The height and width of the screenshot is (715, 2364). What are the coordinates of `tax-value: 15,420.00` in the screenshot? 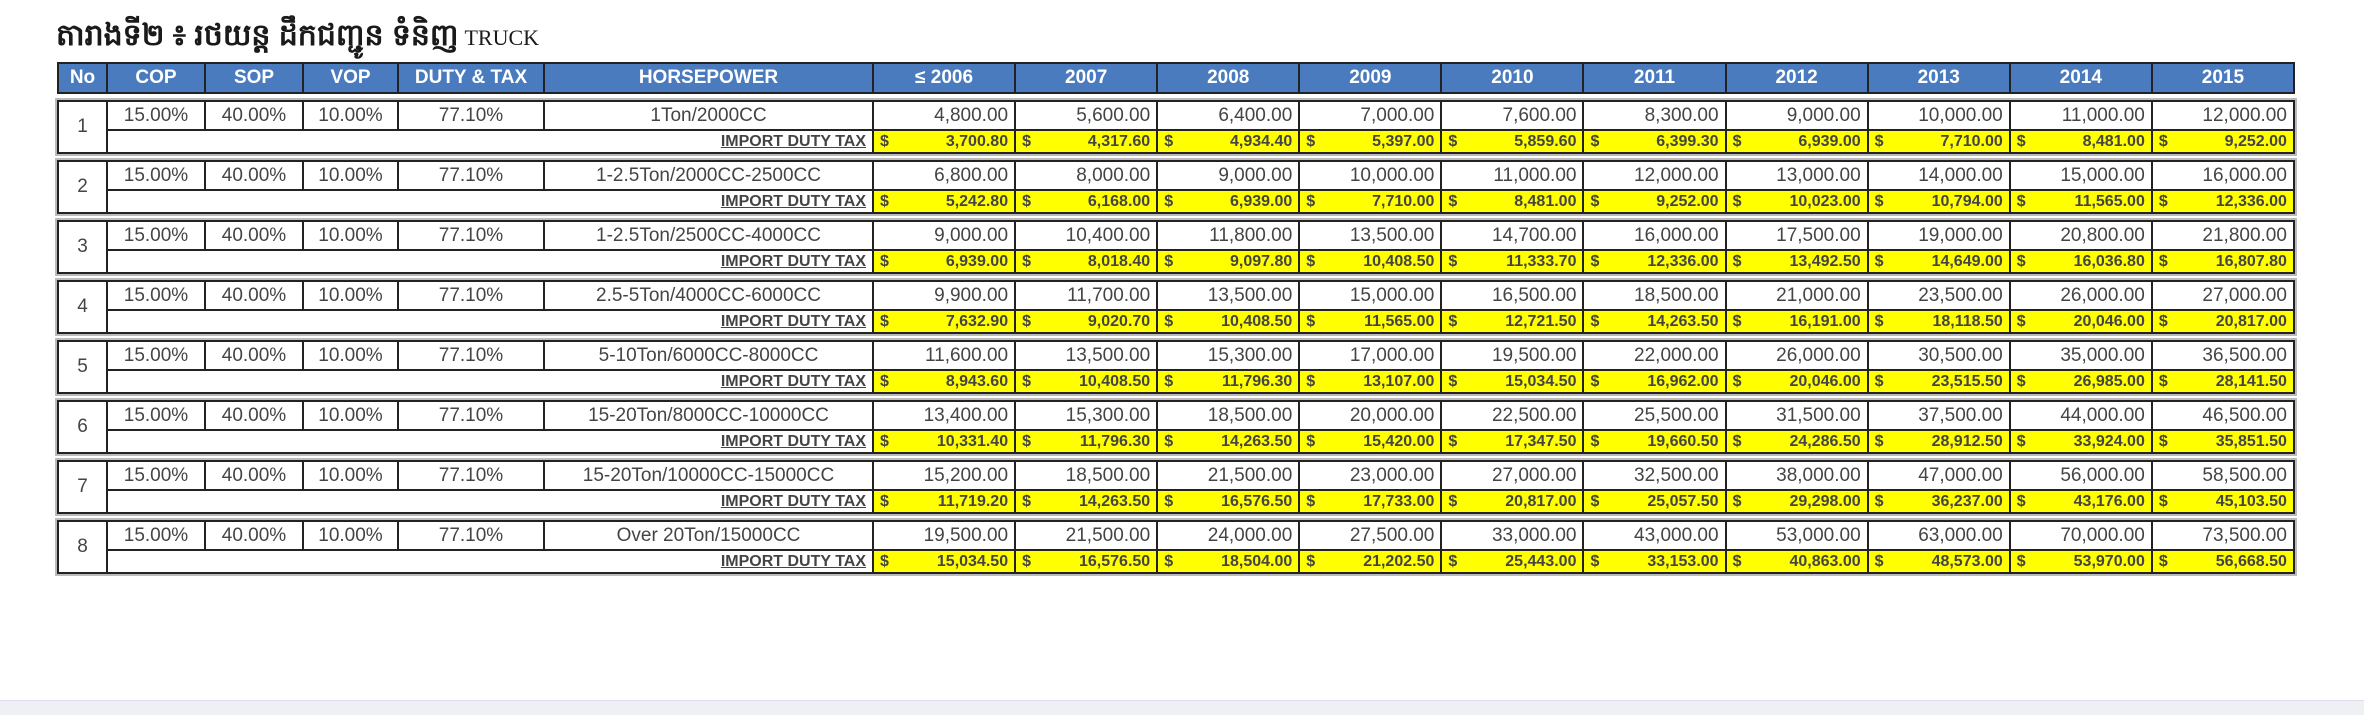 It's located at (1399, 441).